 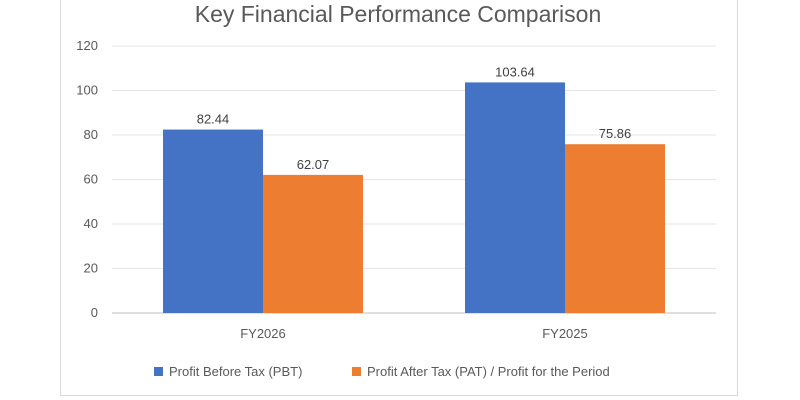 What do you see at coordinates (515, 197) in the screenshot?
I see `bar-pbt-fy2025` at bounding box center [515, 197].